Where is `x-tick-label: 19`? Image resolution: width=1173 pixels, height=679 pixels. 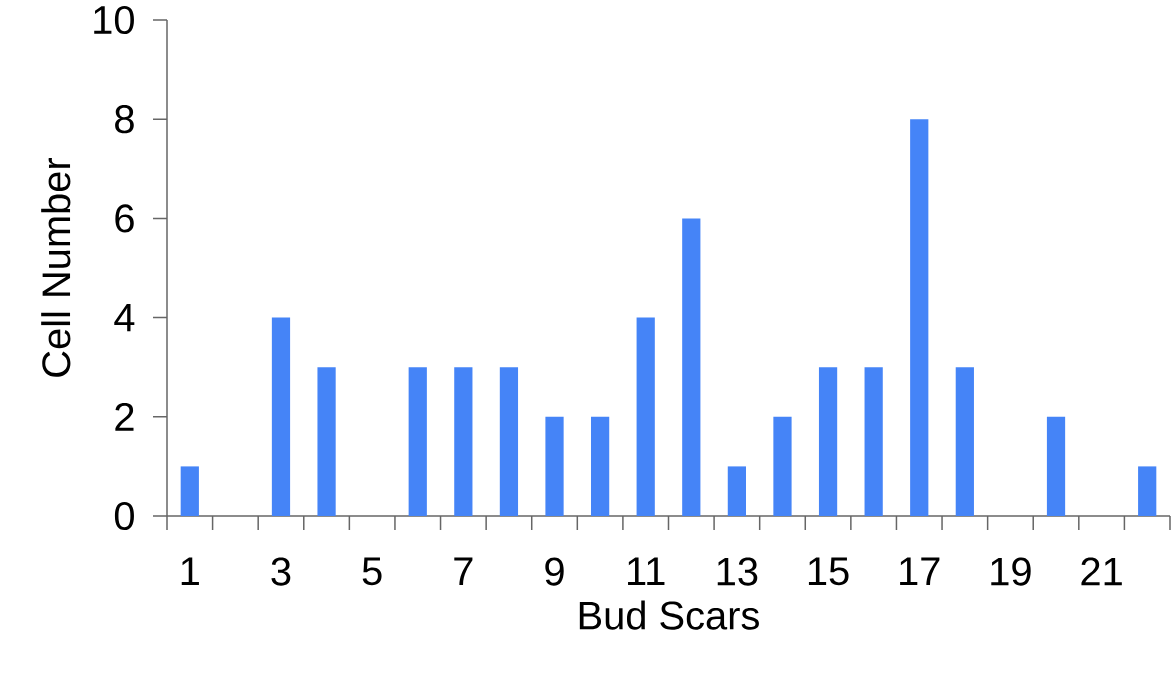 x-tick-label: 19 is located at coordinates (1011, 571).